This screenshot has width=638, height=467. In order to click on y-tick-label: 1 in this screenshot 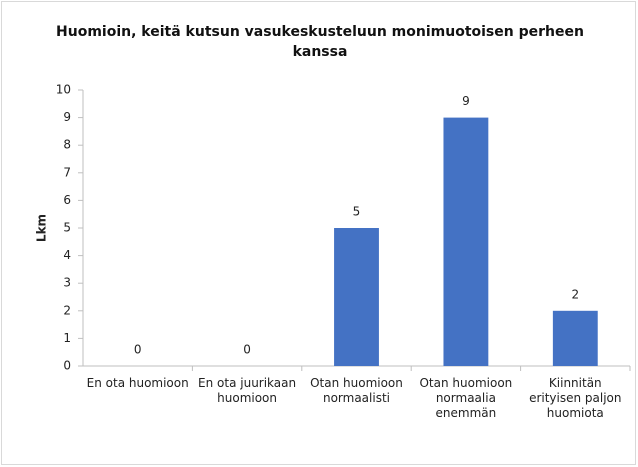, I will do `click(67, 338)`.